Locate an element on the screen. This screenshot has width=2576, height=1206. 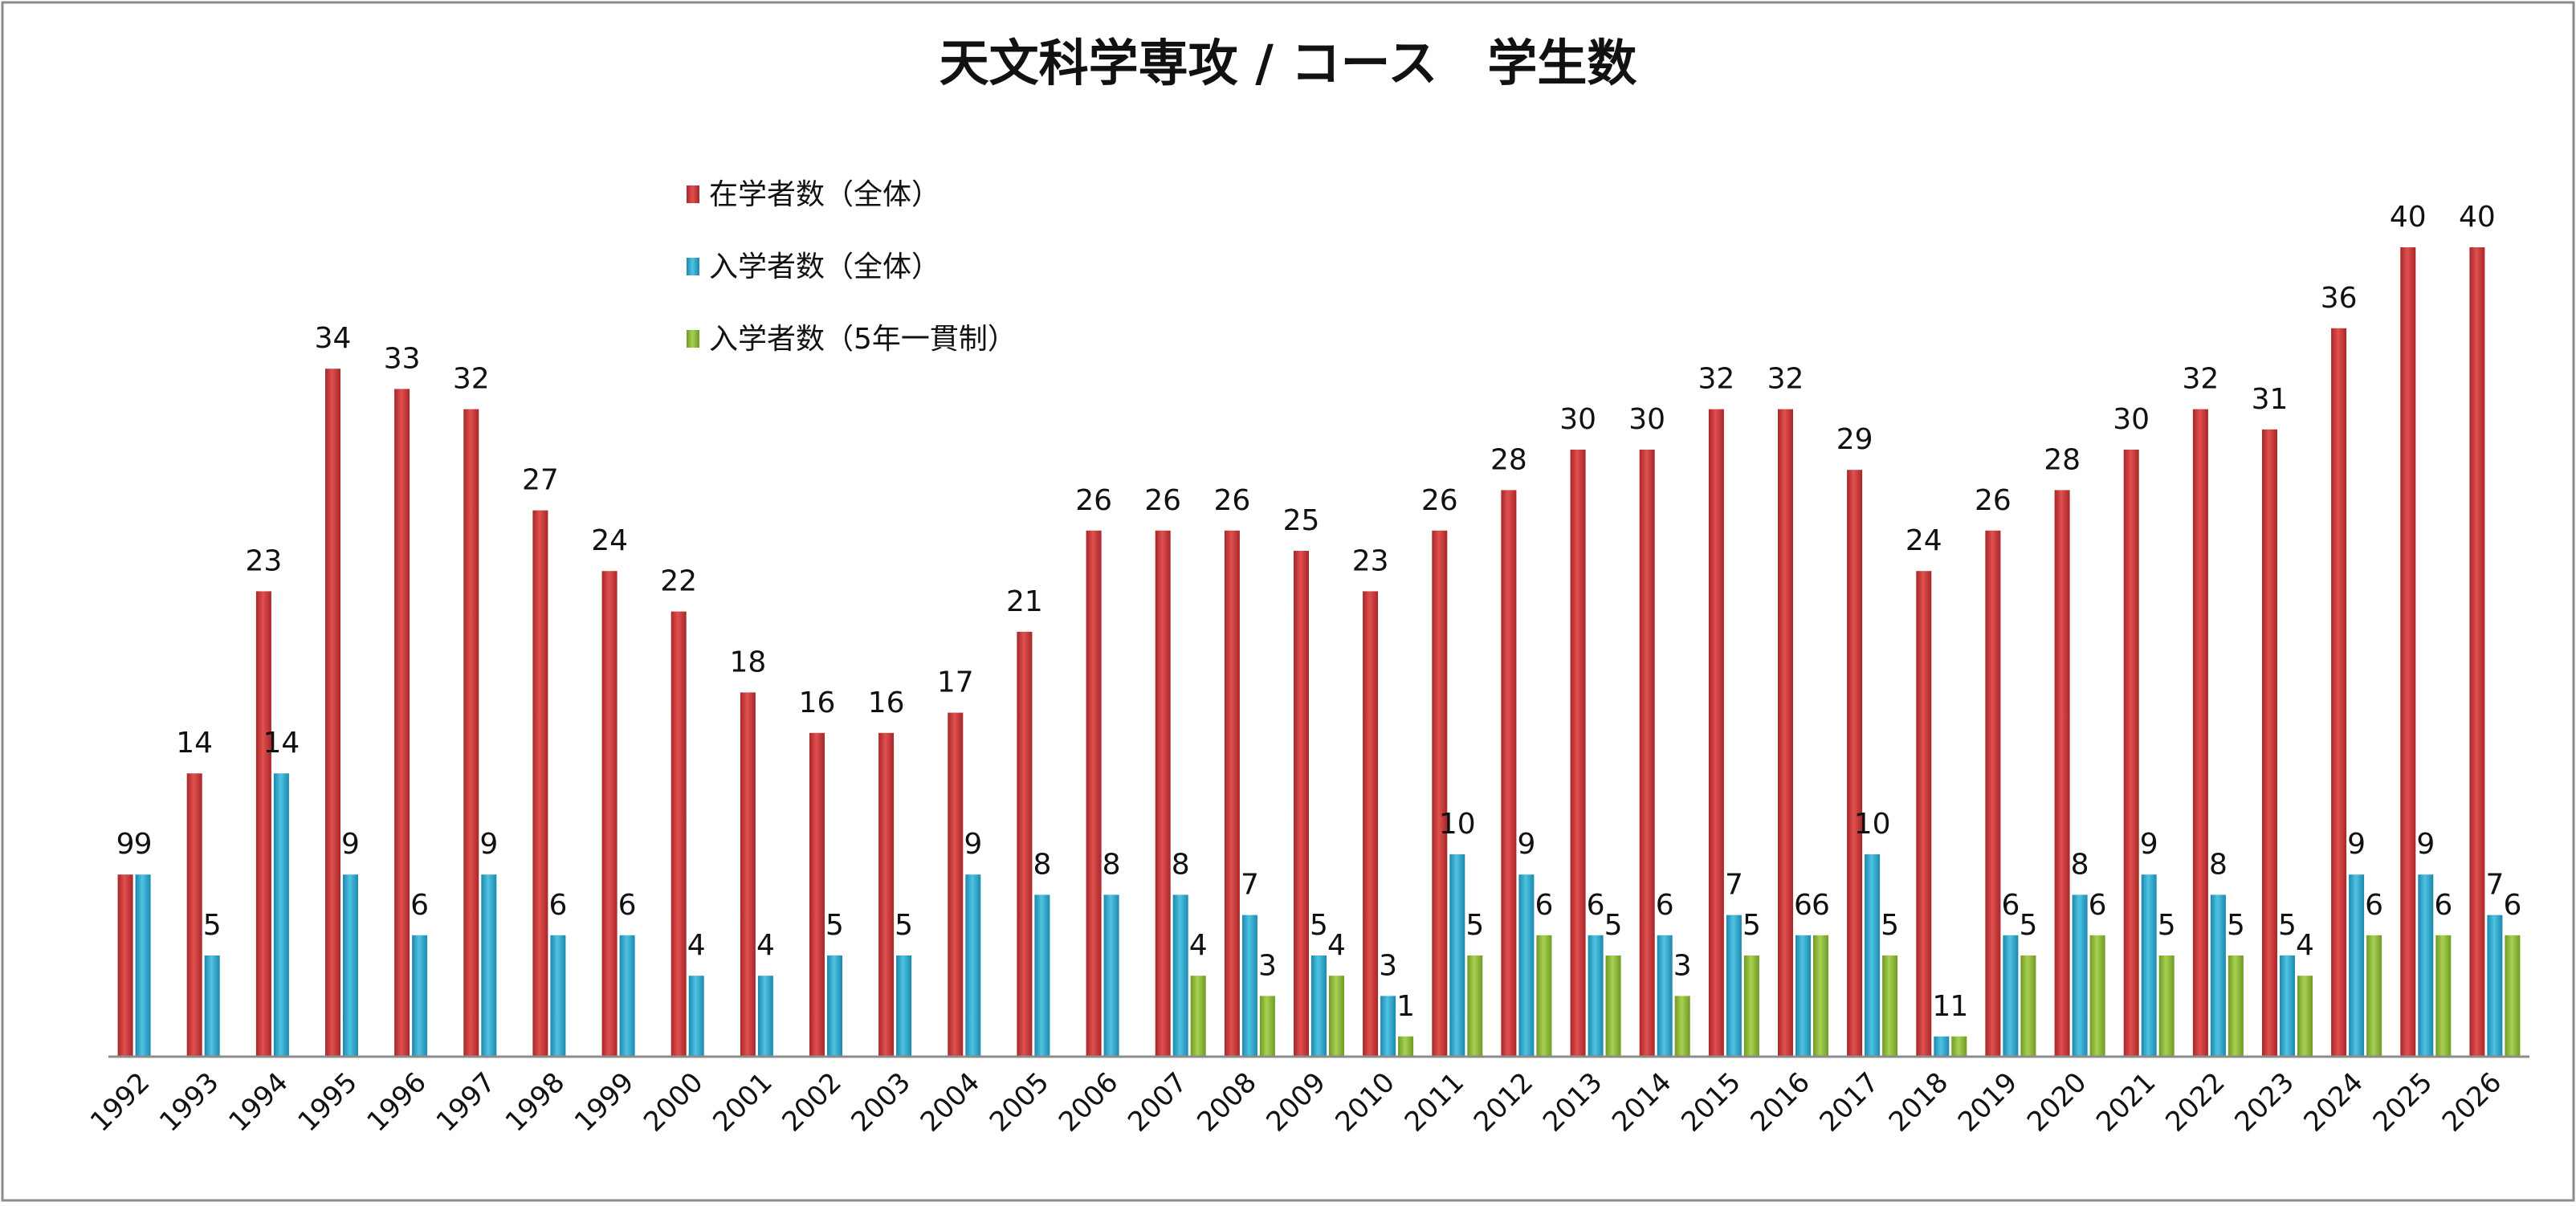
value-label-enrolled-2011: 26 is located at coordinates (1439, 500).